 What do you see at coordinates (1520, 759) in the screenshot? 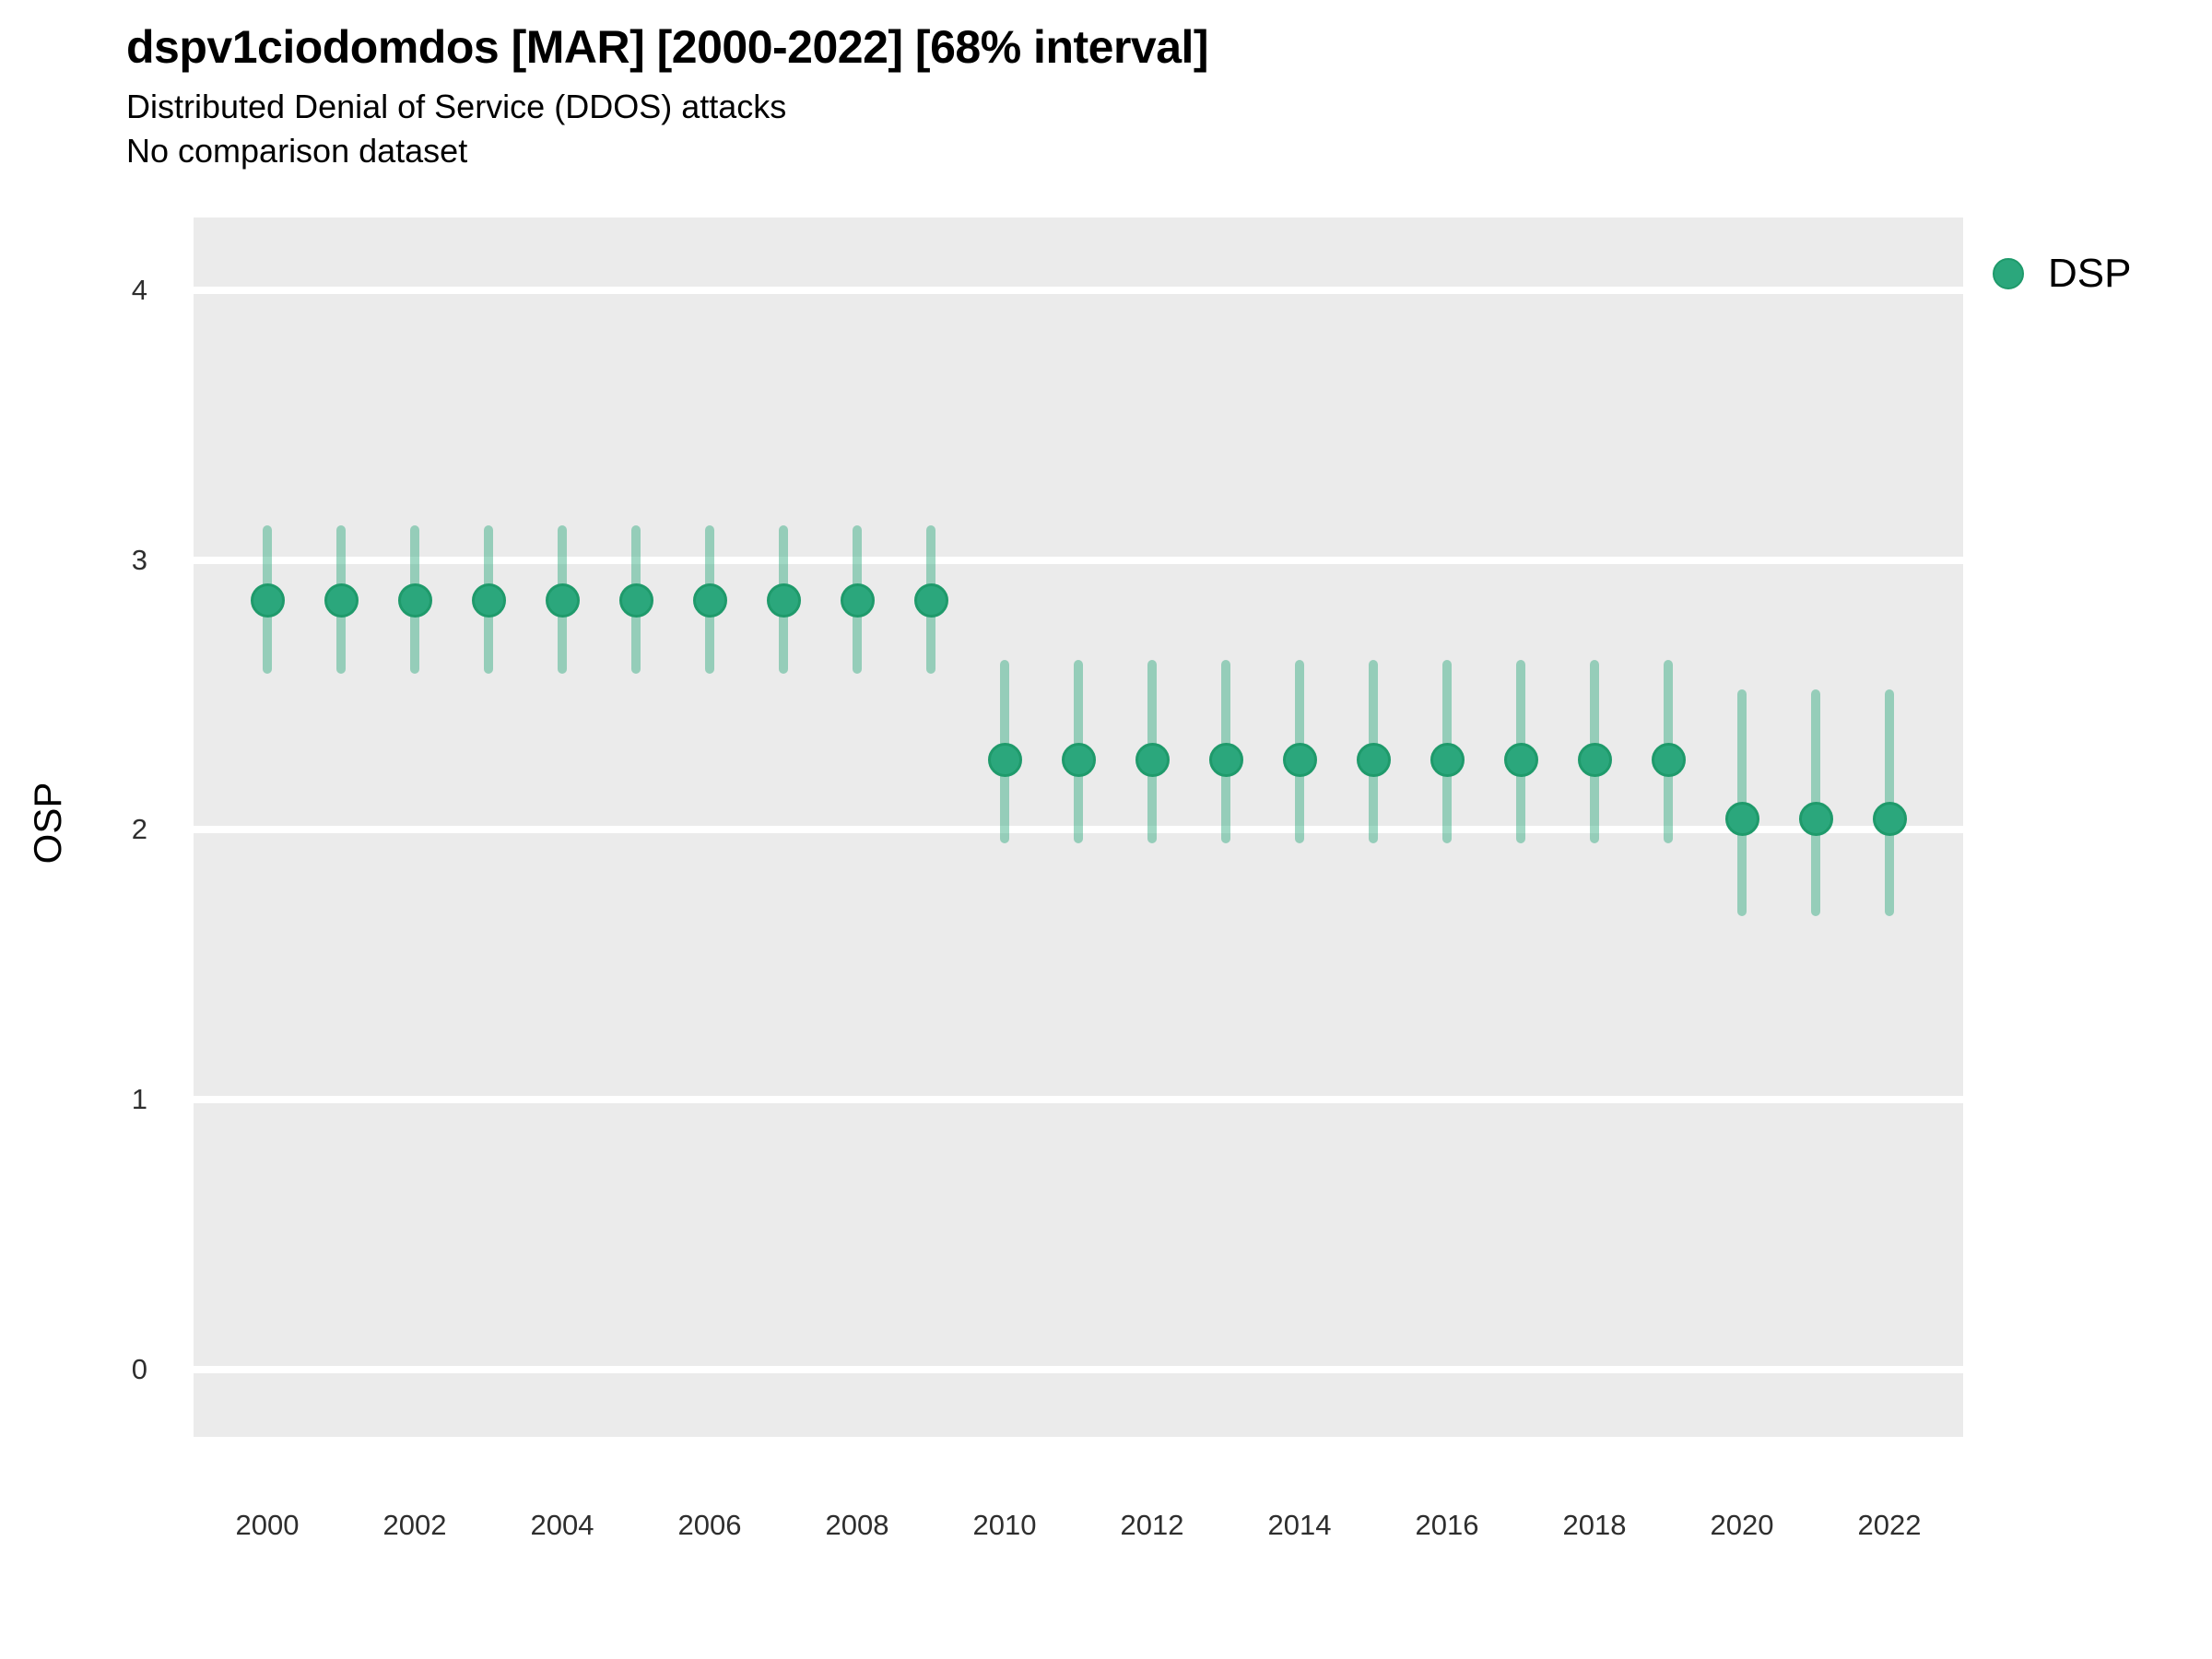
I see `data-point-2017` at bounding box center [1520, 759].